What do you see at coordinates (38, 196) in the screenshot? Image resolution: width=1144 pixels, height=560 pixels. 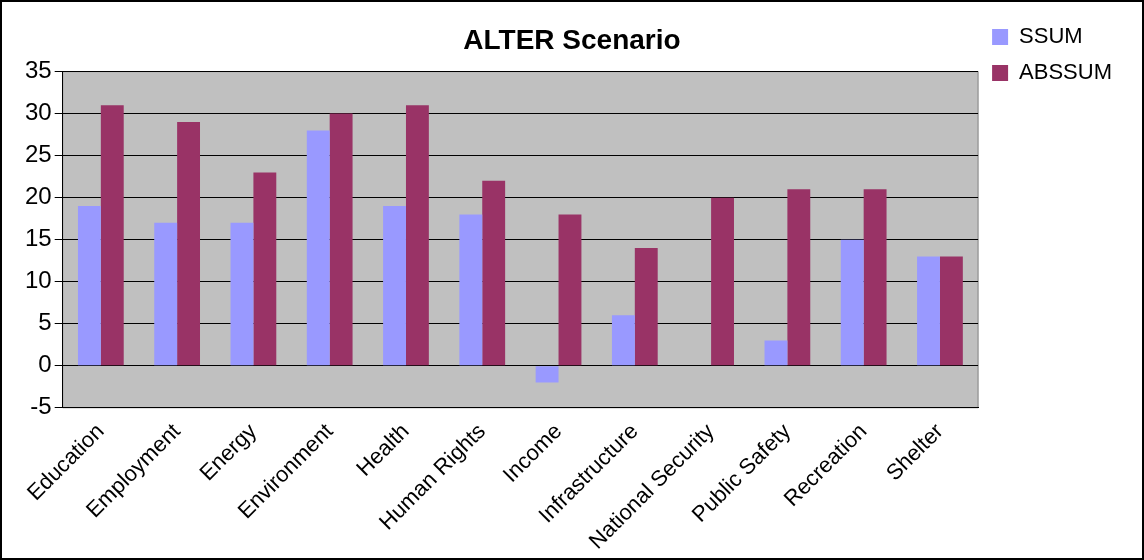 I see `y-tick-label: 20` at bounding box center [38, 196].